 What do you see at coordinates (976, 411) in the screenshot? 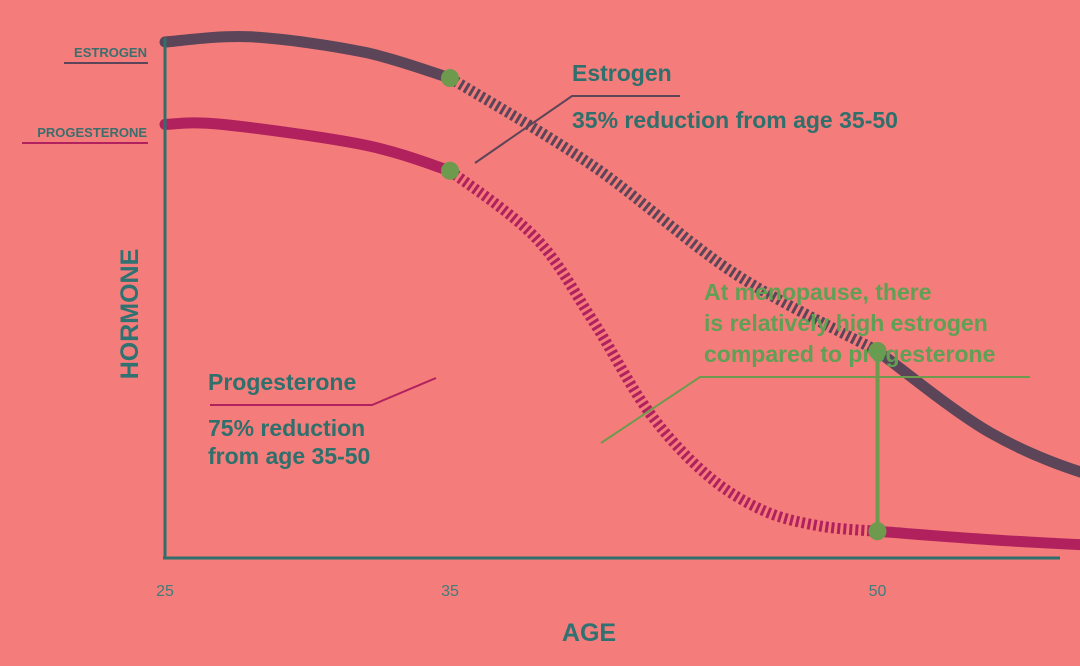
I see `estrogen-line-late` at bounding box center [976, 411].